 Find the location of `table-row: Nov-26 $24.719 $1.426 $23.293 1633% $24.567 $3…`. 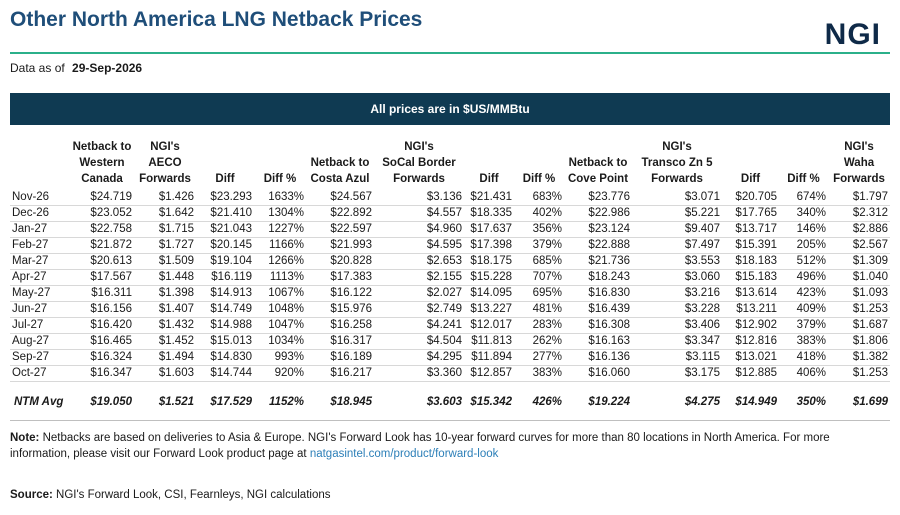

table-row: Nov-26 $24.719 $1.426 $23.293 1633% $24.567 $3… is located at coordinates (450, 198).